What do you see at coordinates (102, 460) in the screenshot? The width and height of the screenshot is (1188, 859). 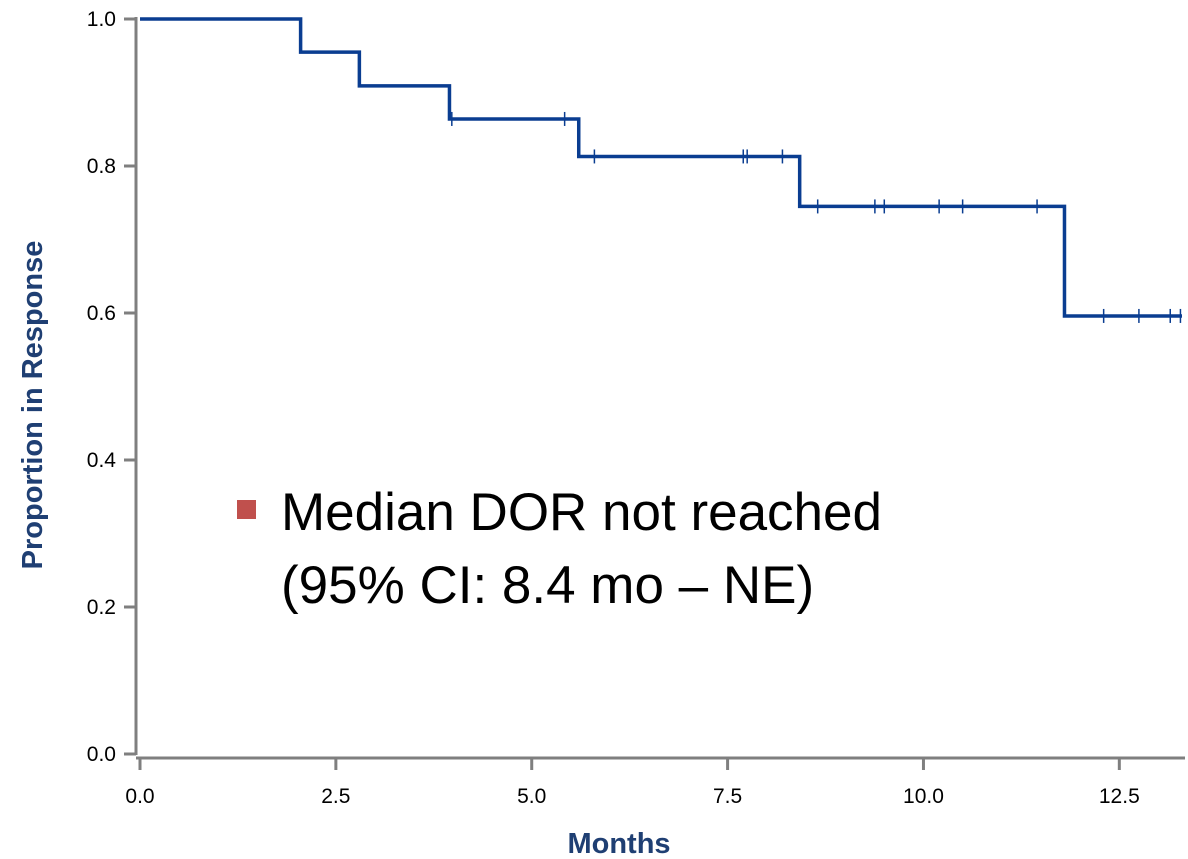 I see `y-tick-label: 0.4` at bounding box center [102, 460].